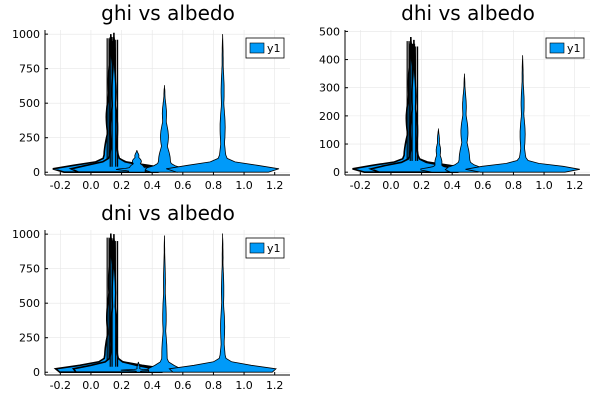 This screenshot has width=600, height=400. Describe the element at coordinates (468, 13) in the screenshot. I see `chart-title: dhi vs albedo` at that location.